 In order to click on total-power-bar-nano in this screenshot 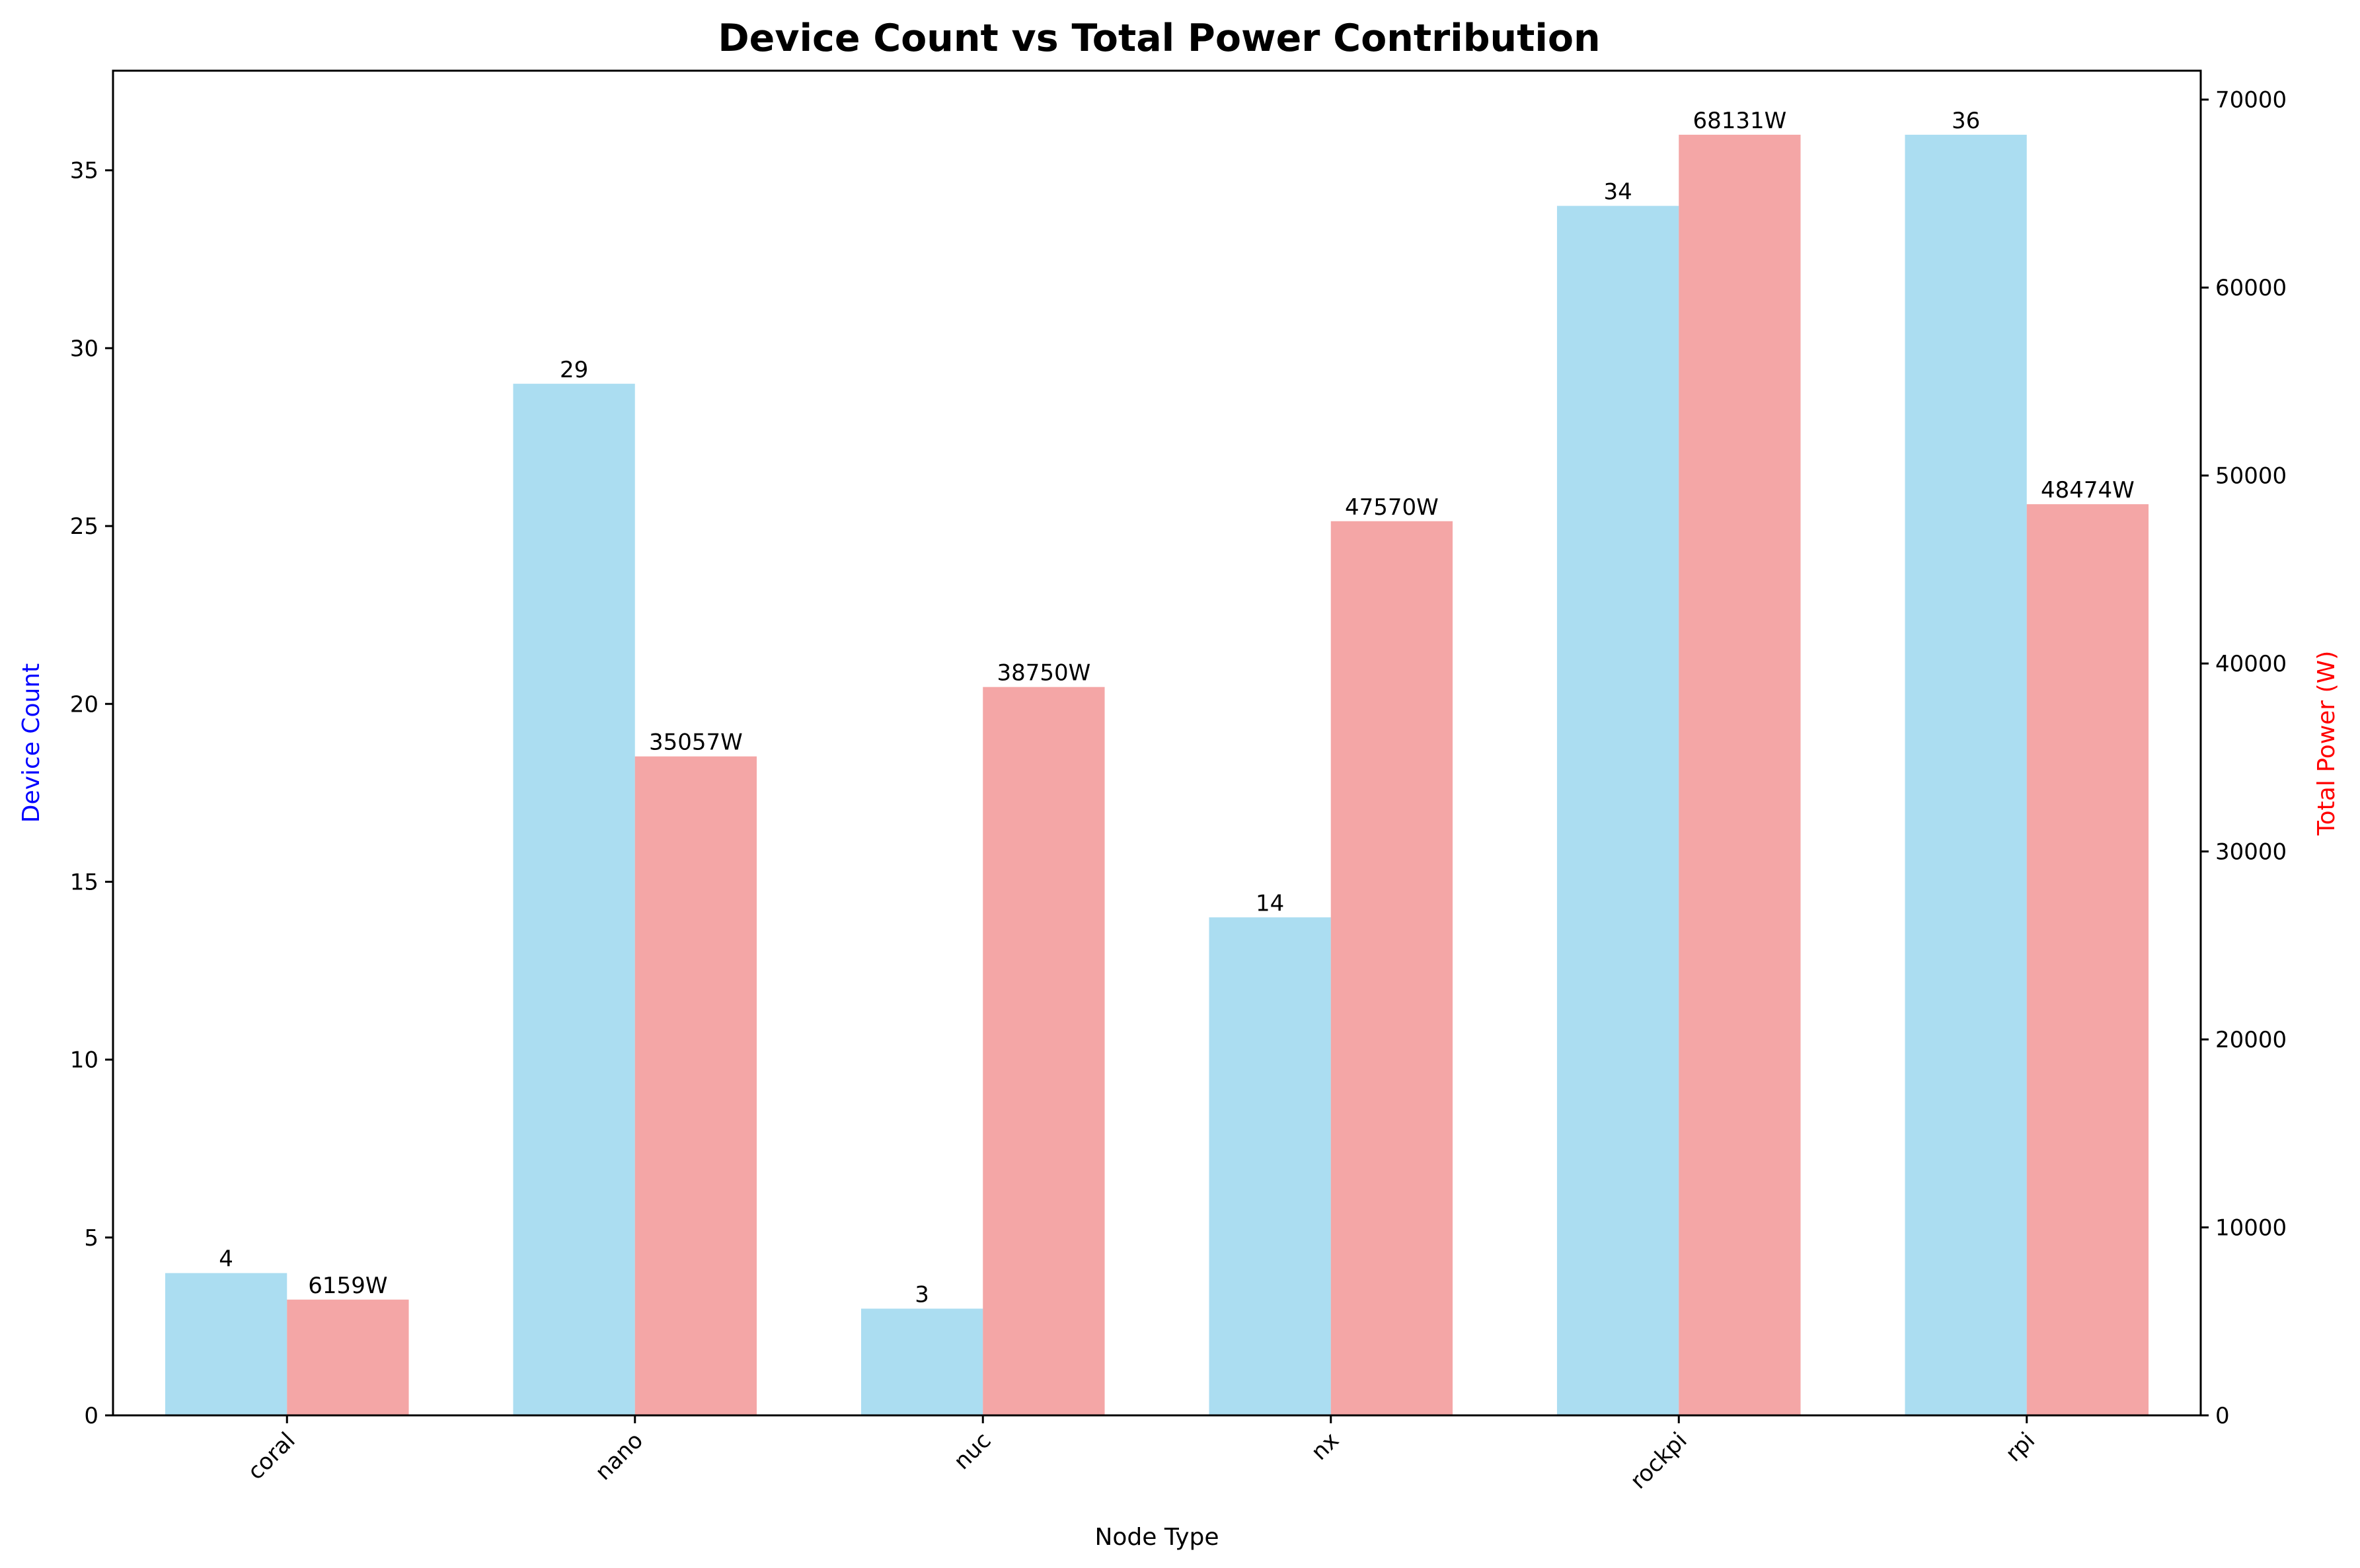, I will do `click(695, 1085)`.